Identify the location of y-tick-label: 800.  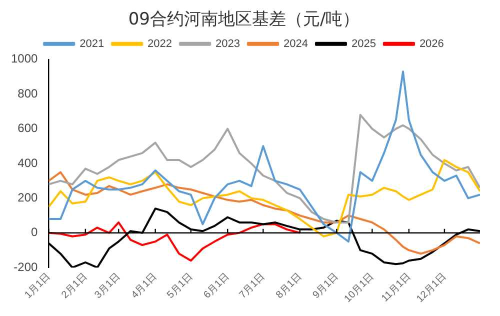
(28, 93).